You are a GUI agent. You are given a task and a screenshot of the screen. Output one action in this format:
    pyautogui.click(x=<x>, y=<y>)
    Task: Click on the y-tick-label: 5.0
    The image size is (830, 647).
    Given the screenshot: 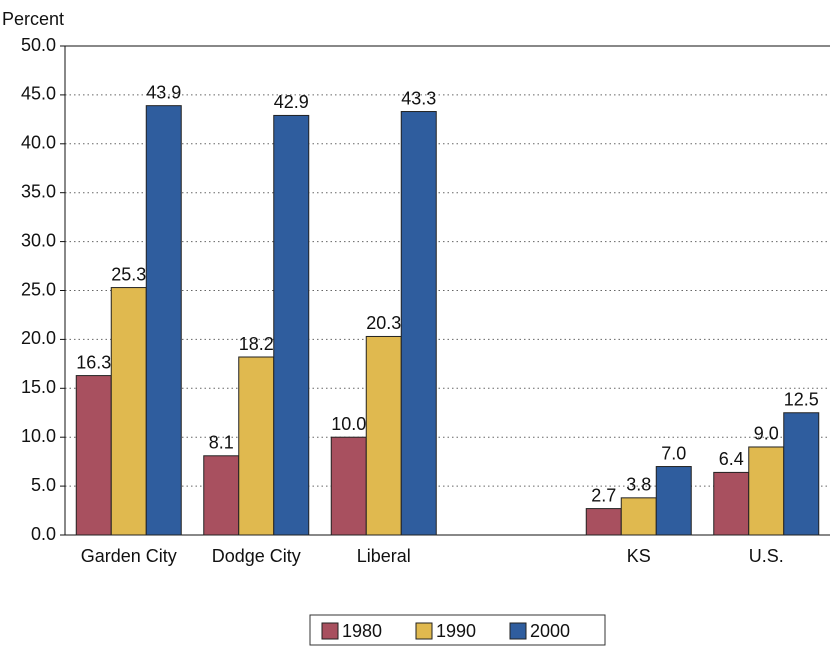 What is the action you would take?
    pyautogui.click(x=43, y=485)
    